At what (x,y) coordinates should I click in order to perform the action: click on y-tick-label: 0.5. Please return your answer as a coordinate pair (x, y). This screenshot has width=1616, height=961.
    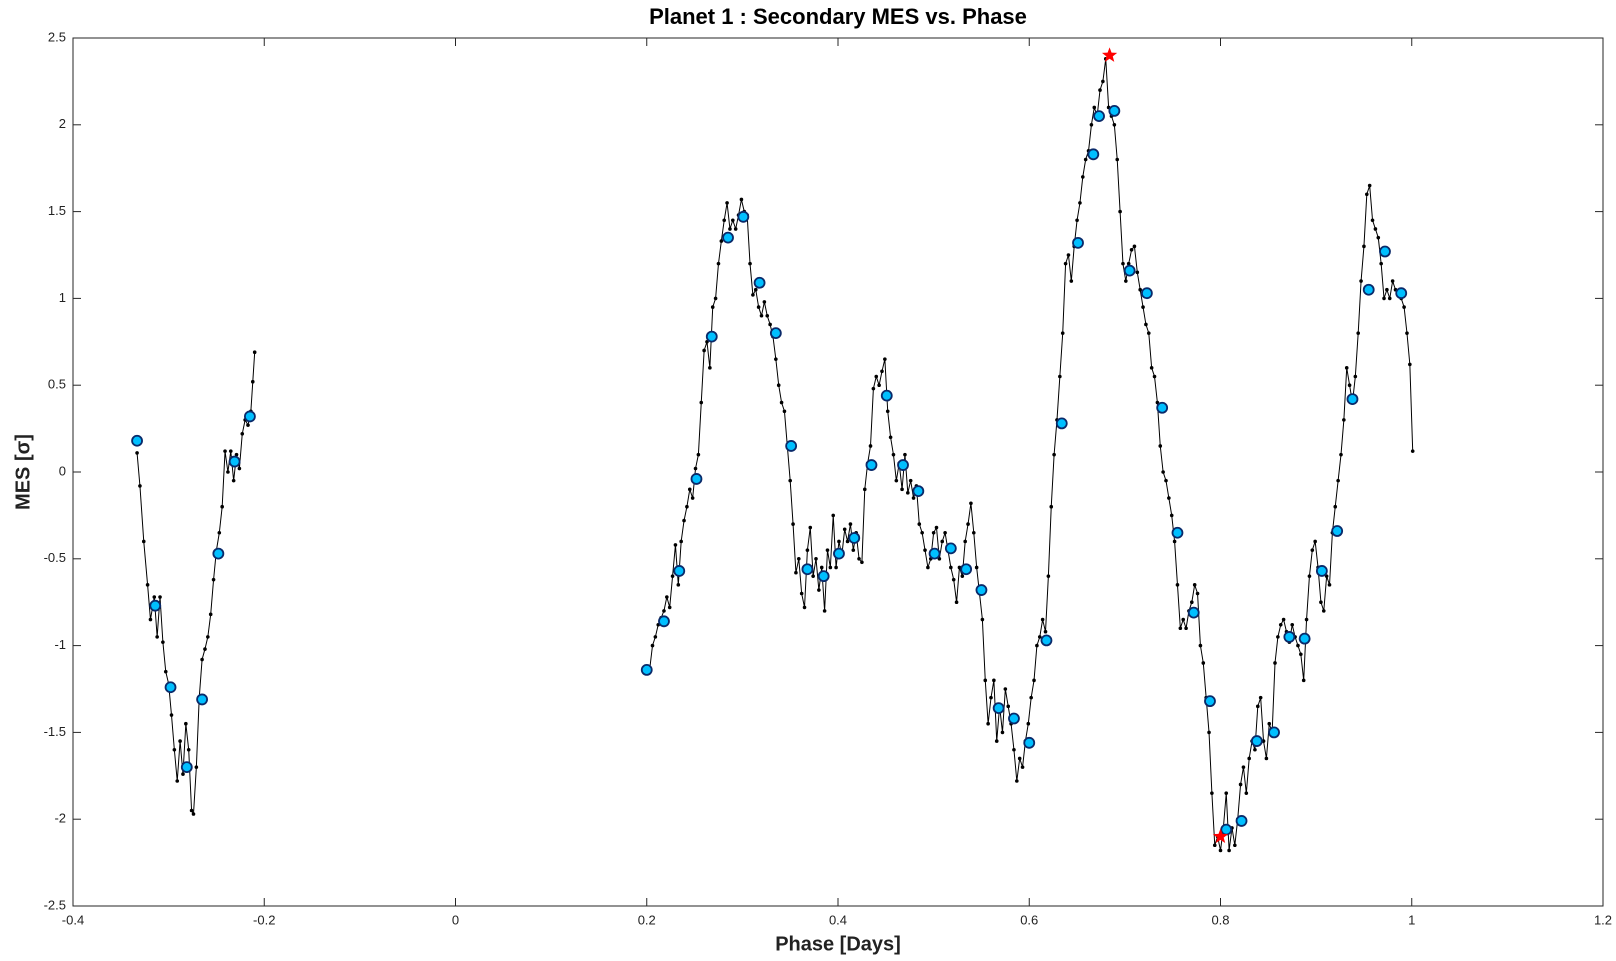
    Looking at the image, I should click on (57, 384).